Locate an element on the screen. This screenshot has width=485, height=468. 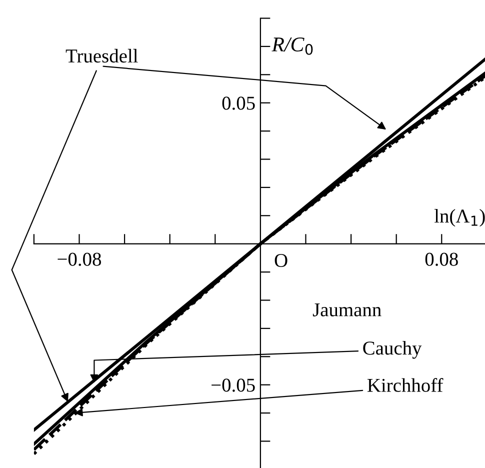
annotation: Kirchhoff is located at coordinates (405, 385).